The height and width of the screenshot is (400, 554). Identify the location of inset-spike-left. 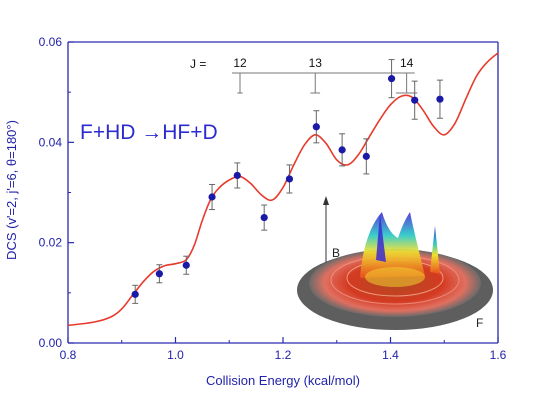
(381, 238).